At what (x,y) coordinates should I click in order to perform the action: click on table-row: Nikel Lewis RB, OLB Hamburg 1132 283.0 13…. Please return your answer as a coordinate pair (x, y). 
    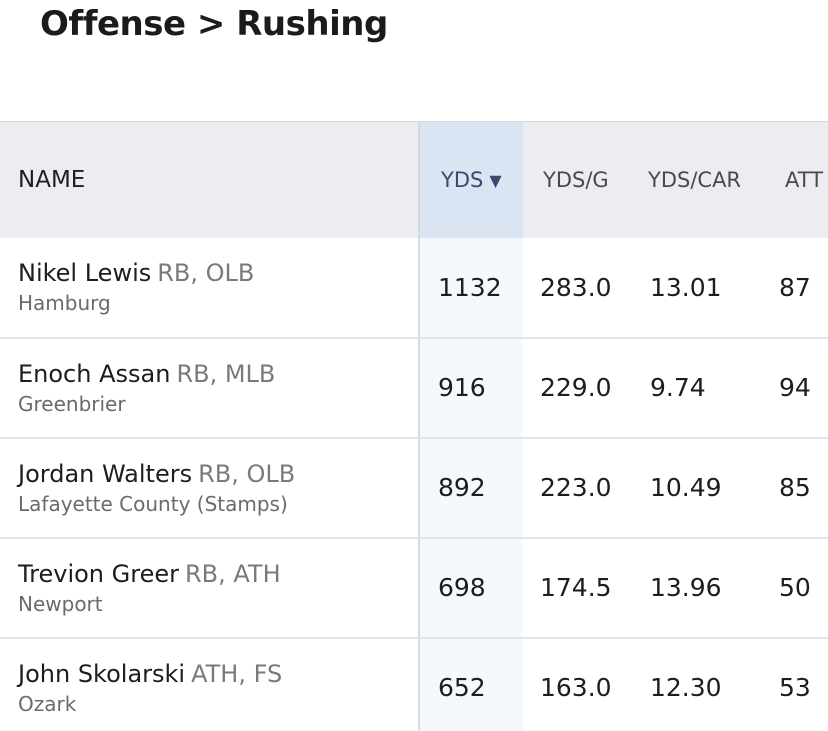
    Looking at the image, I should click on (414, 288).